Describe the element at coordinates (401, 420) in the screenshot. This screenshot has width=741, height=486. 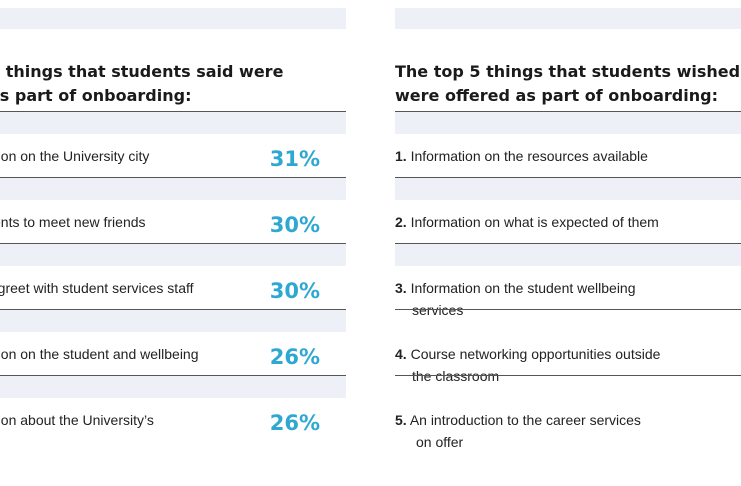
I see `item-number: 5.` at that location.